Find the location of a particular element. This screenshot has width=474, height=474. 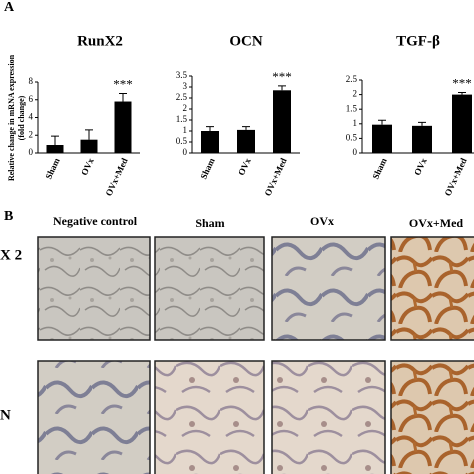

y-axis-label: (fold change) is located at coordinates (21, 117).